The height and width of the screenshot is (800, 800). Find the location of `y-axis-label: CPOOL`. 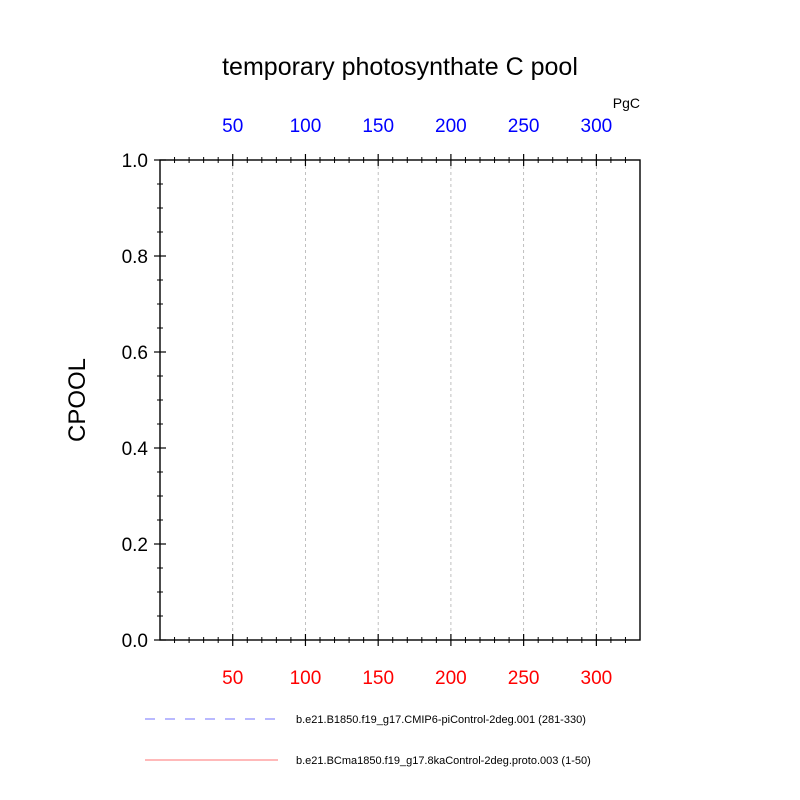

y-axis-label: CPOOL is located at coordinates (77, 400).